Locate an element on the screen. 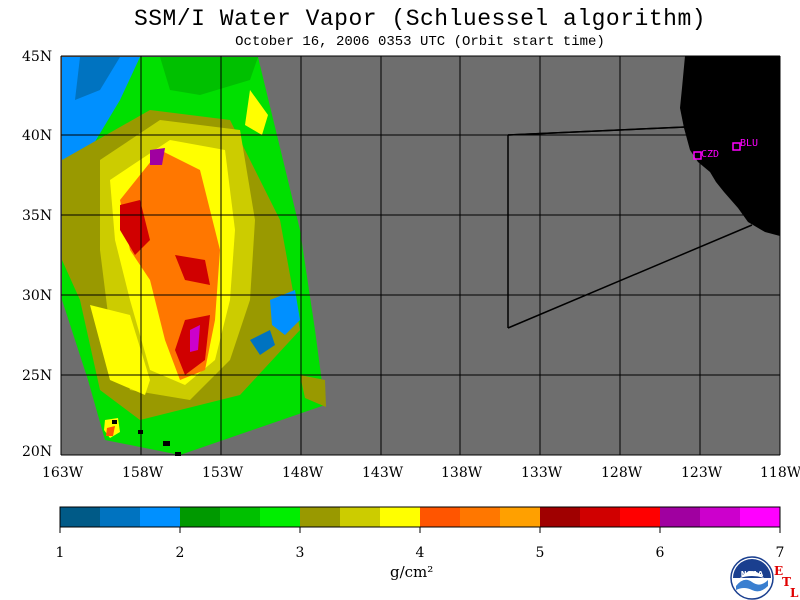  latitude-labels: 45N 40N 35N 30N 25N 20N is located at coordinates (37, 254).